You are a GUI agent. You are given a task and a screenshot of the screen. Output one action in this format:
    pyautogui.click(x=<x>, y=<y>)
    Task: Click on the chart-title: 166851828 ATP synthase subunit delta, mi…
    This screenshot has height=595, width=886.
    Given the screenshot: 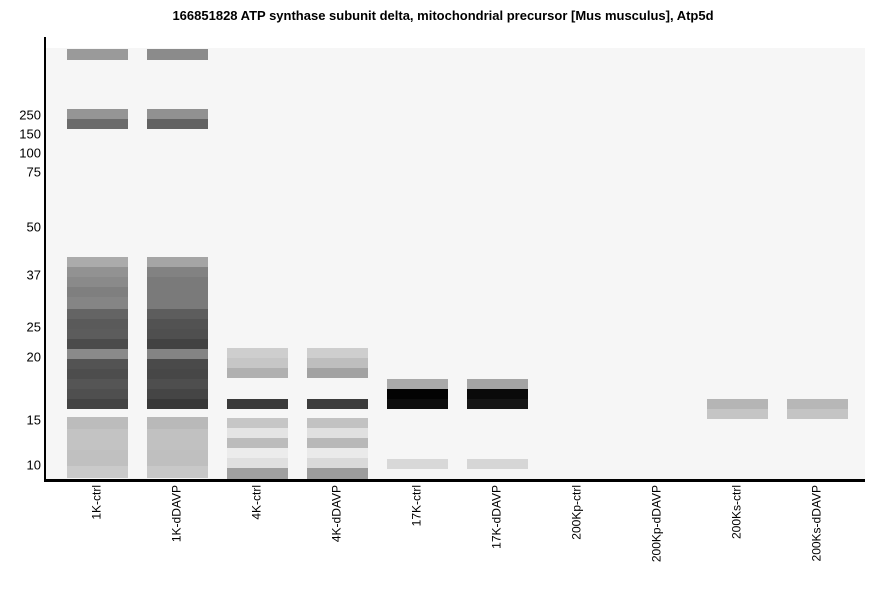 What is the action you would take?
    pyautogui.click(x=443, y=15)
    